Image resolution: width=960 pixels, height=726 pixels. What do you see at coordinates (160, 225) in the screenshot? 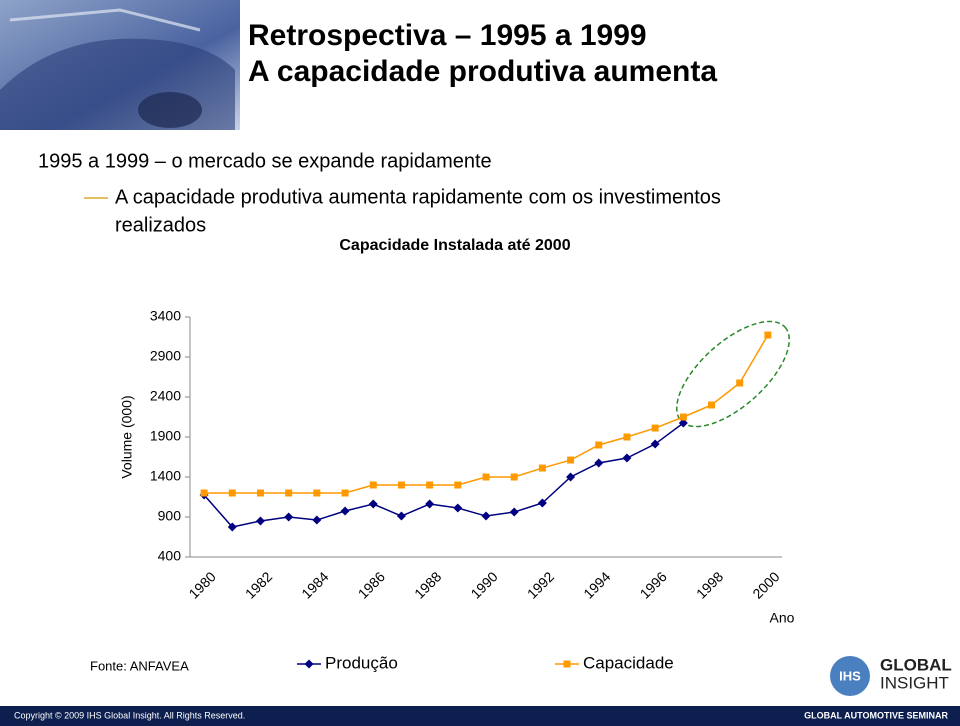
I see `sub-bullet: realizados` at bounding box center [160, 225].